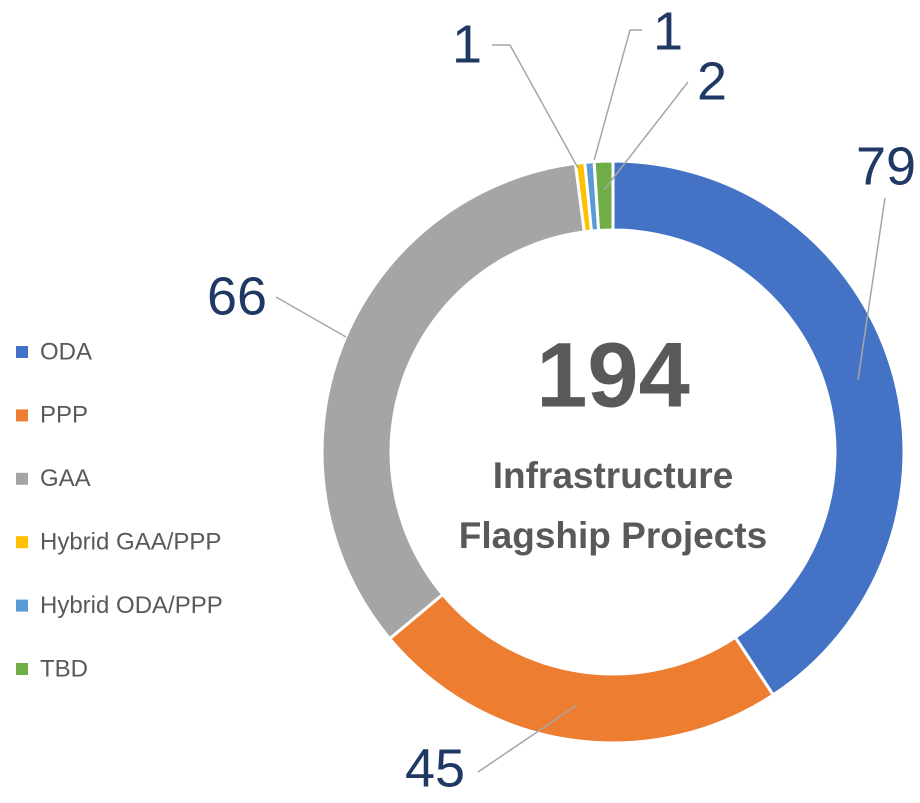 The image size is (920, 803). What do you see at coordinates (64, 415) in the screenshot?
I see `legend-label: PPP` at bounding box center [64, 415].